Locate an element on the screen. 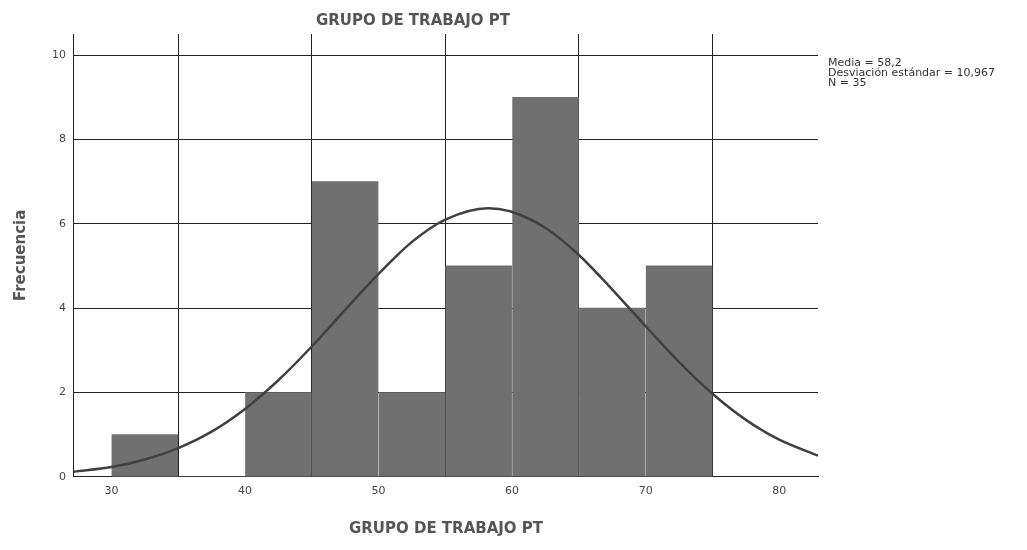 This screenshot has width=1027, height=550. y-tick-label: 6 is located at coordinates (62, 223).